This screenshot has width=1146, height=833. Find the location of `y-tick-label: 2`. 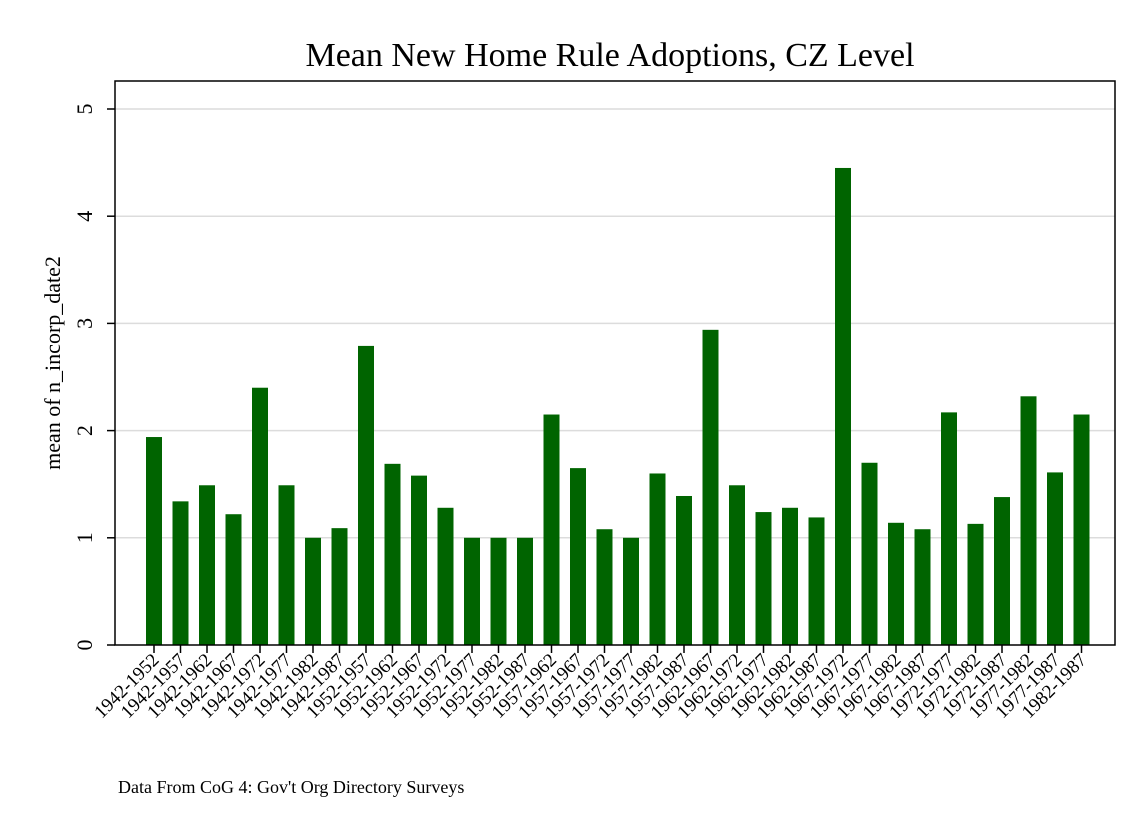

y-tick-label: 2 is located at coordinates (84, 430).